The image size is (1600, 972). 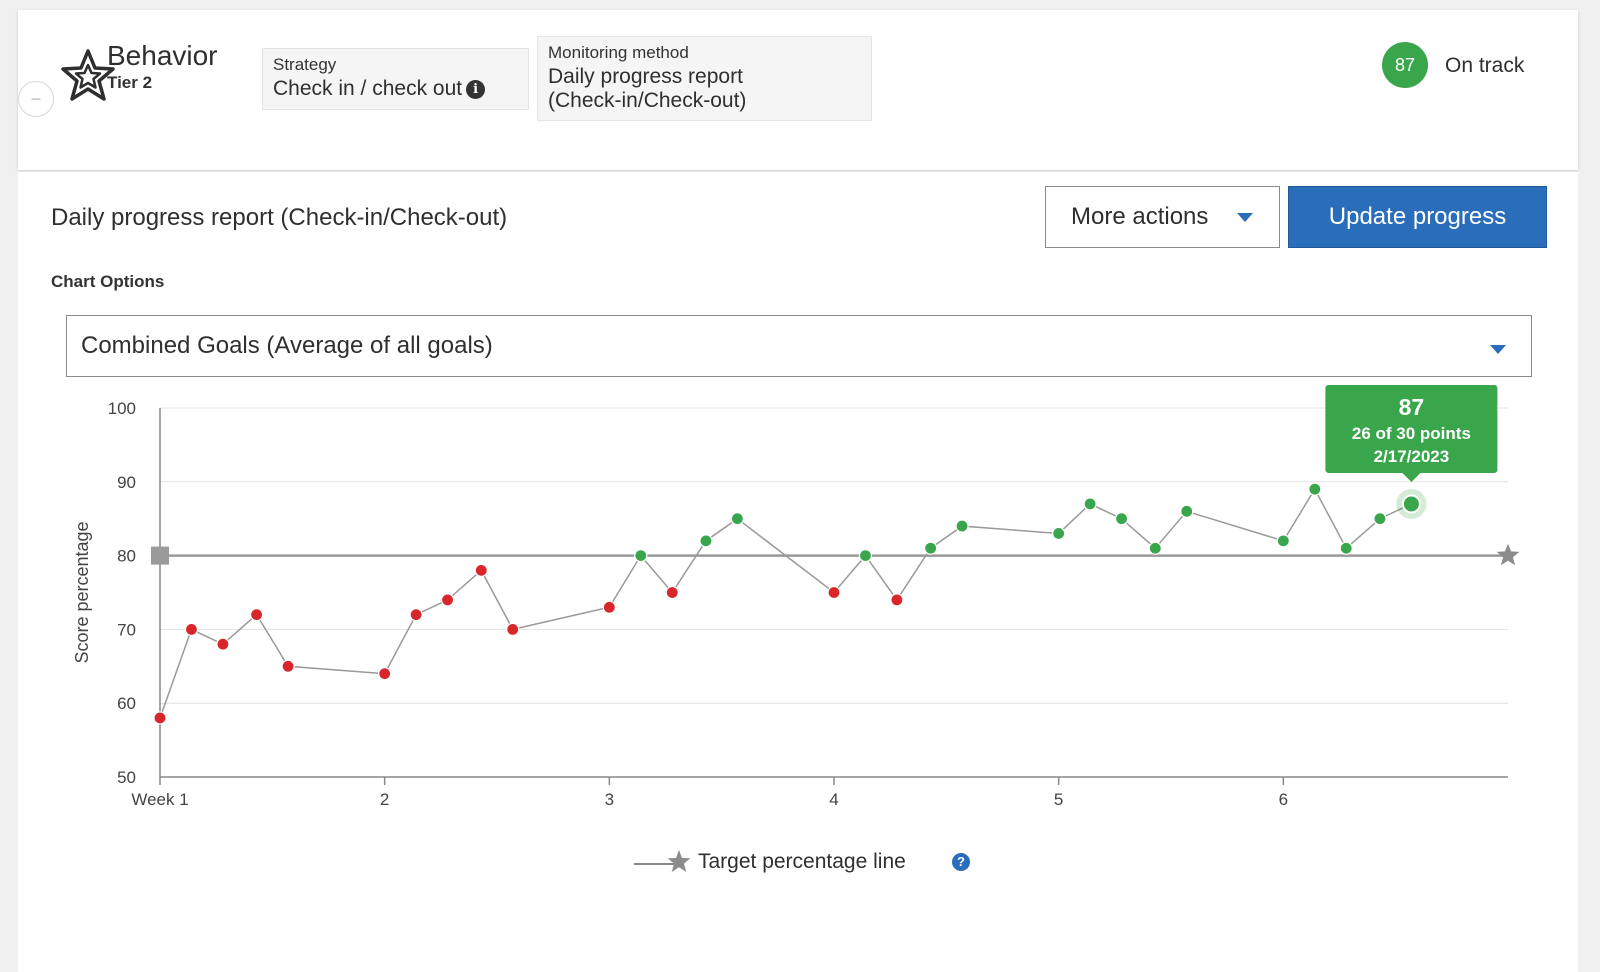 What do you see at coordinates (36, 99) in the screenshot?
I see `collapse-button: −` at bounding box center [36, 99].